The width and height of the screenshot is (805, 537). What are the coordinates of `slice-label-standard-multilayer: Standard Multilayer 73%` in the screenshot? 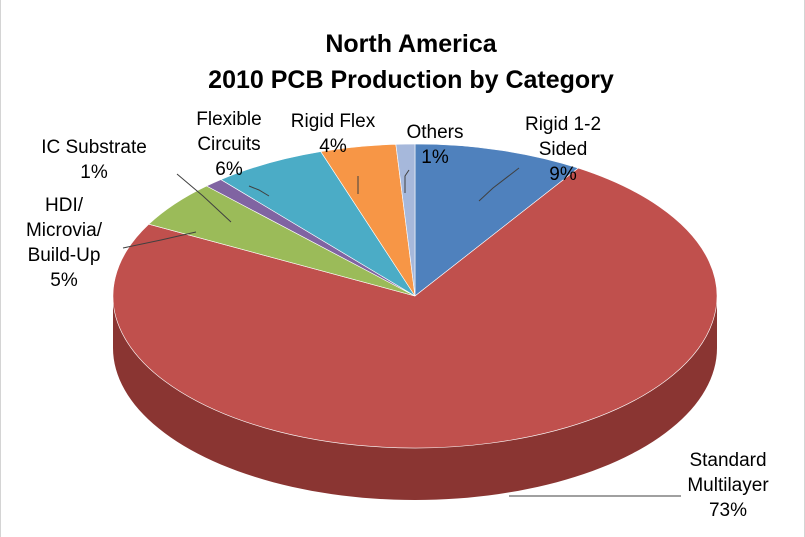 It's located at (728, 485).